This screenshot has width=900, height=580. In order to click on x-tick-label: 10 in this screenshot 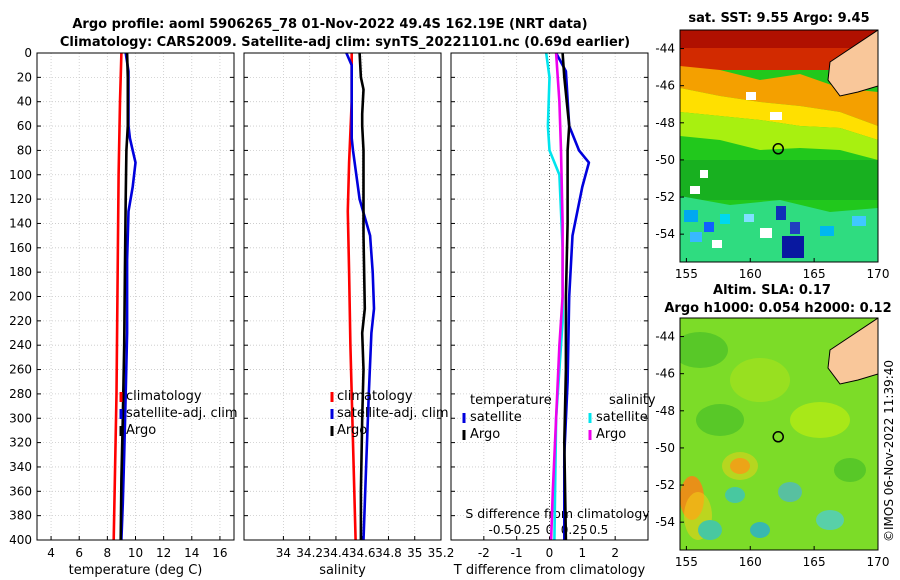, I will do `click(135, 553)`.